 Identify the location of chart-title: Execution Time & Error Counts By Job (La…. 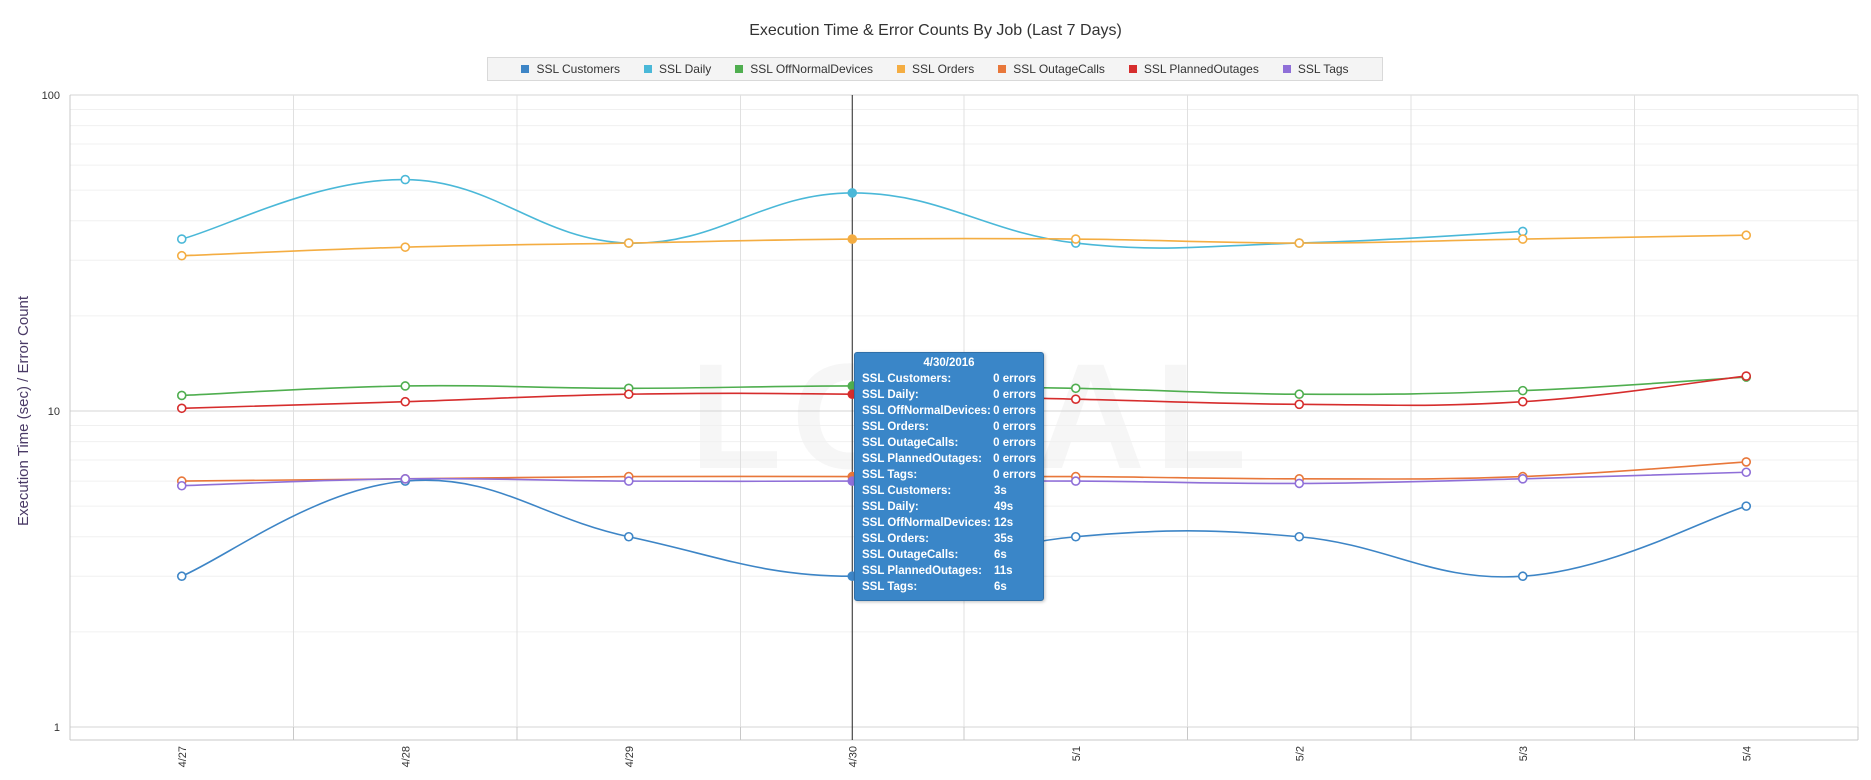
(935, 30).